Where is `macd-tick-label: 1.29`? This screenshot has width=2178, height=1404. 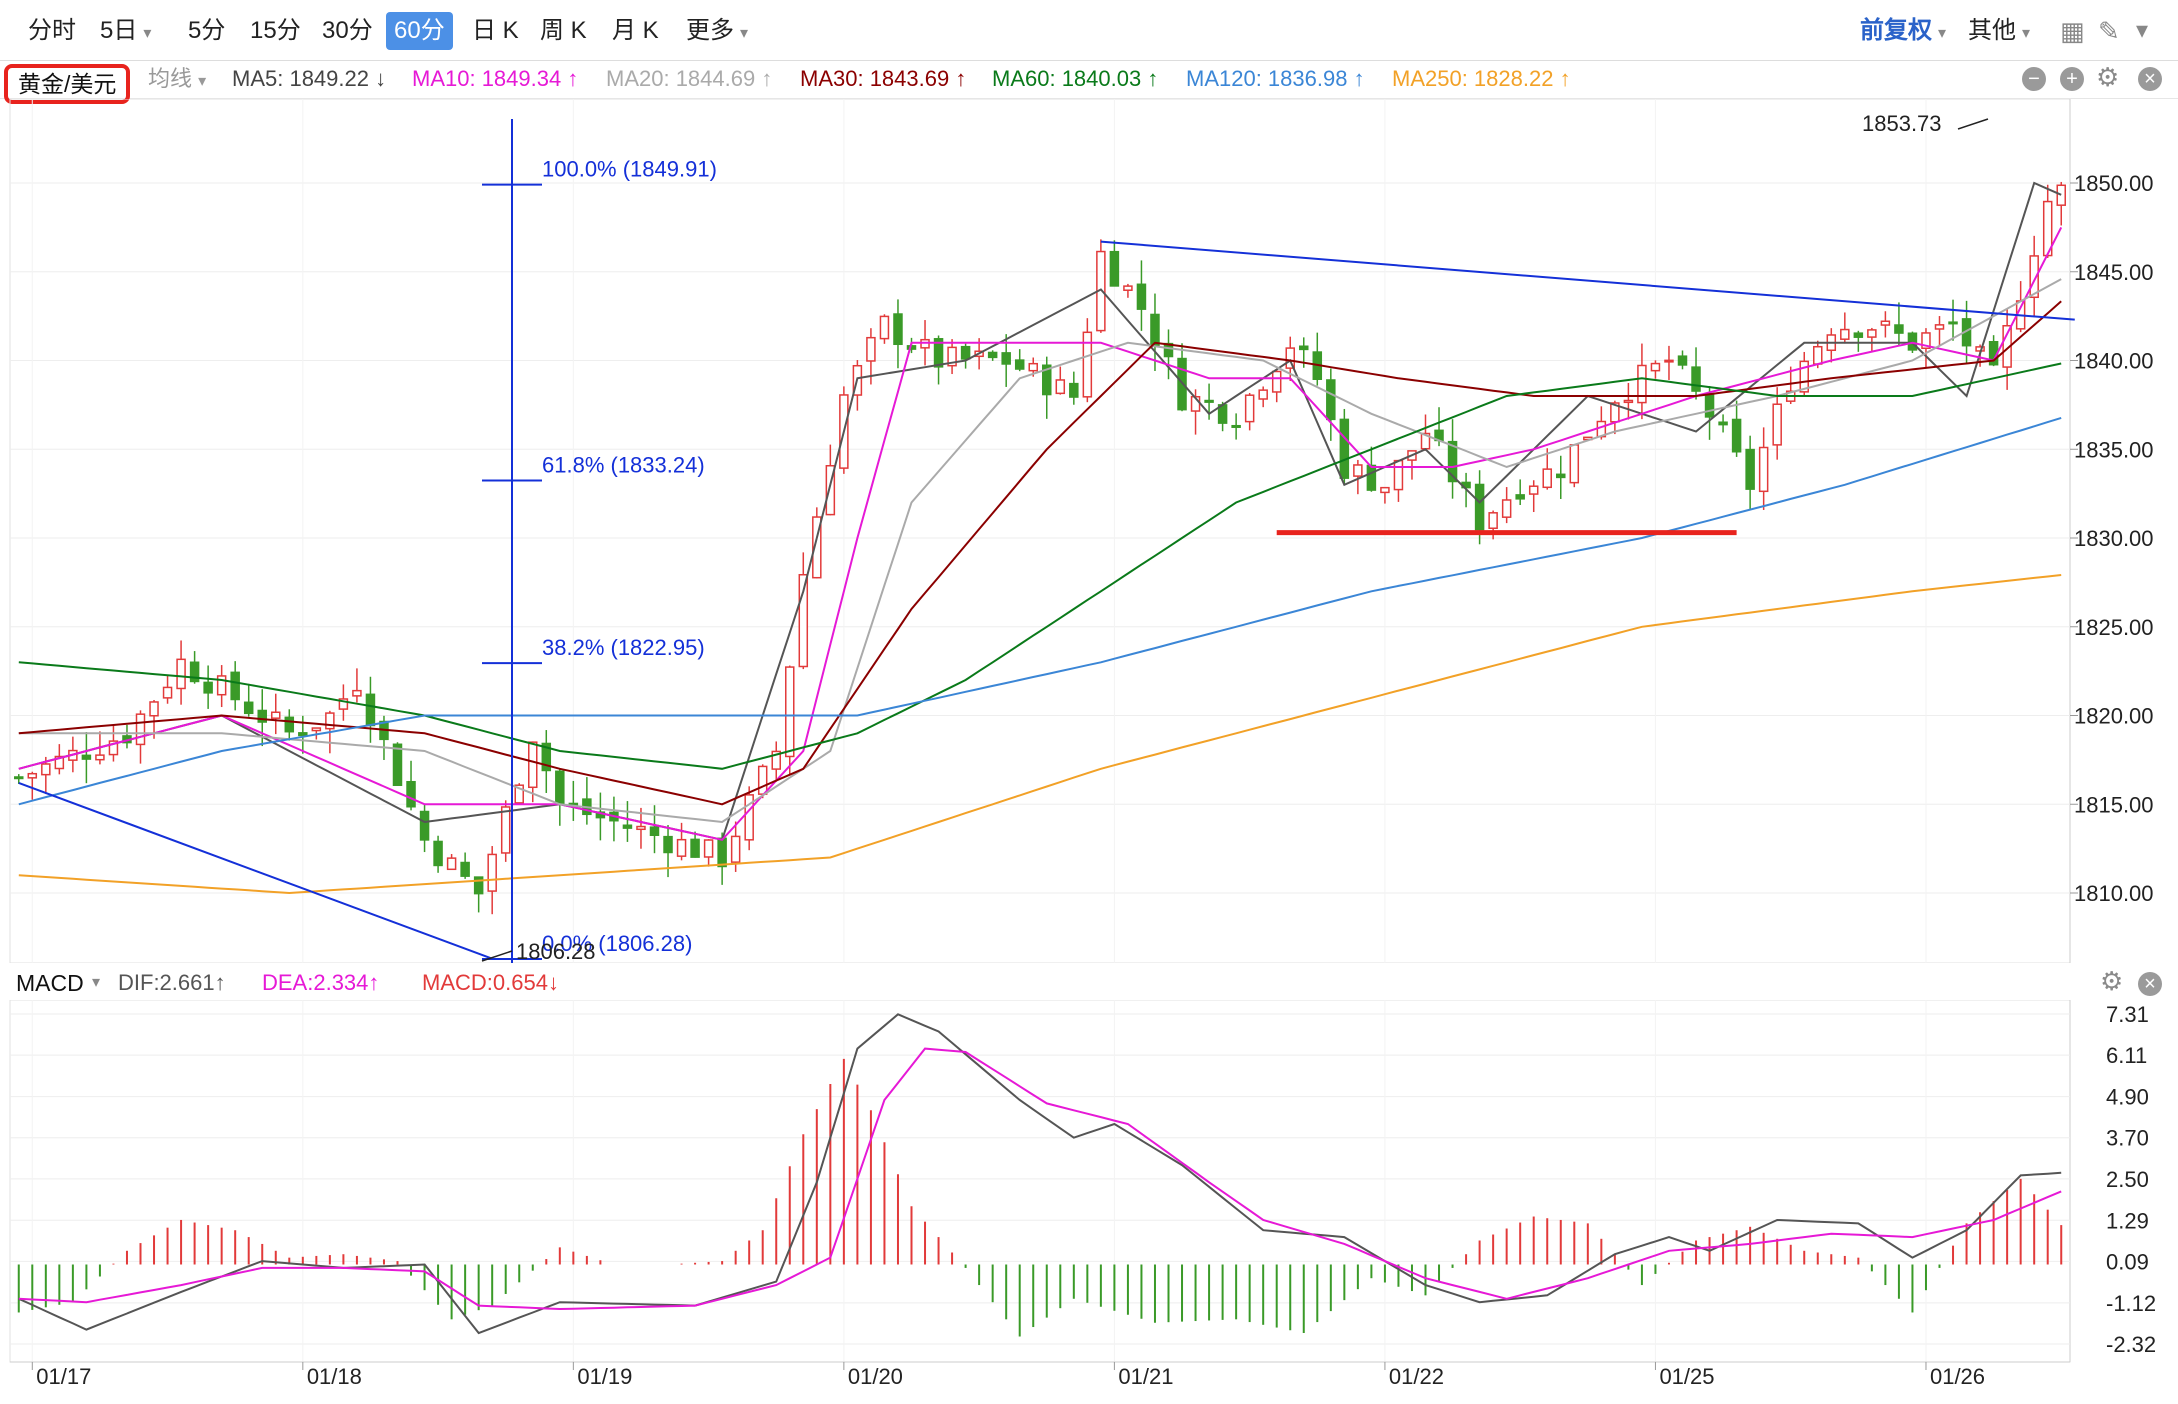
macd-tick-label: 1.29 is located at coordinates (2127, 1220).